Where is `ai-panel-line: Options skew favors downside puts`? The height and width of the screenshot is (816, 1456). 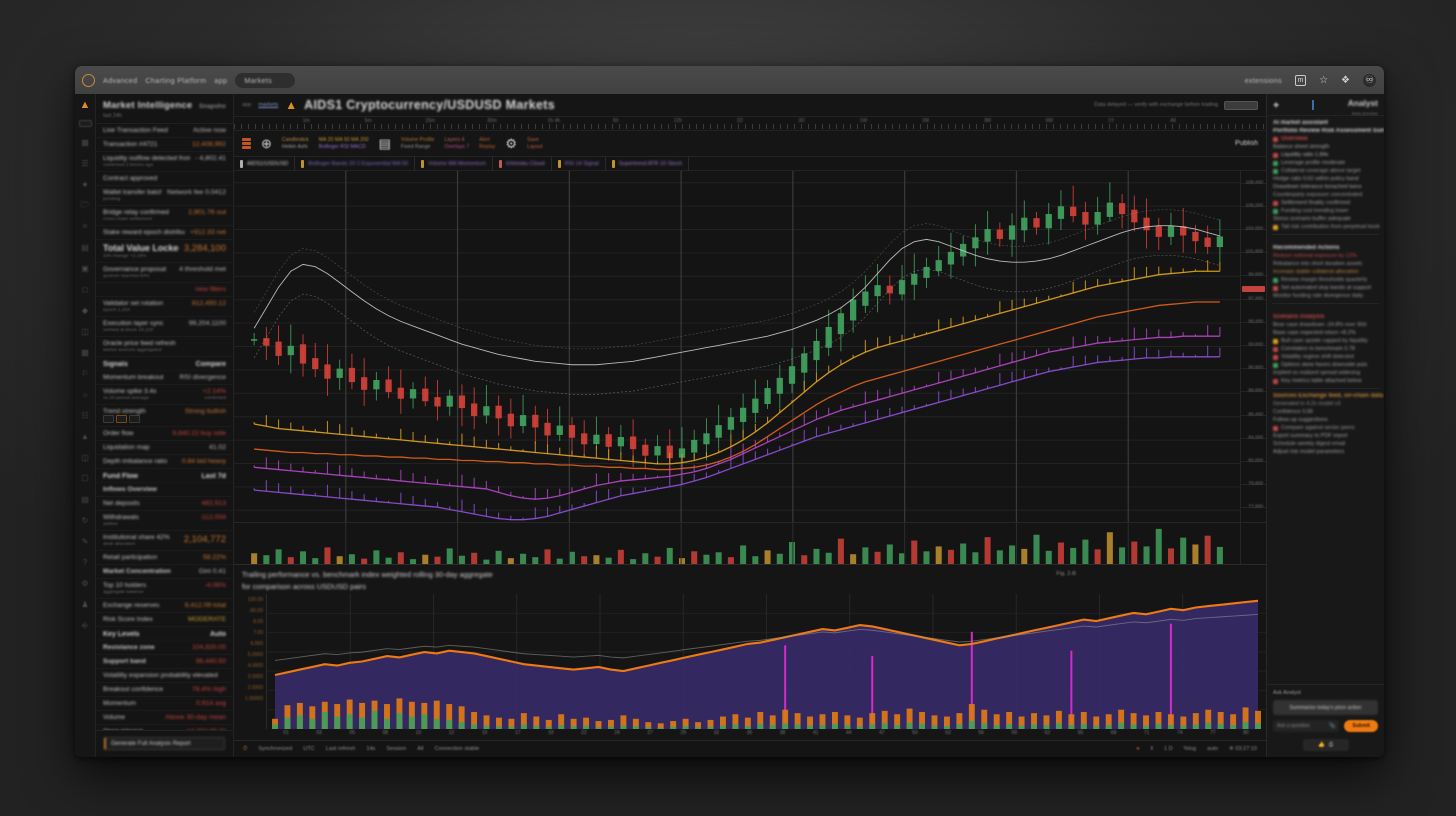
ai-panel-line: Options skew favors downside puts is located at coordinates (1325, 365).